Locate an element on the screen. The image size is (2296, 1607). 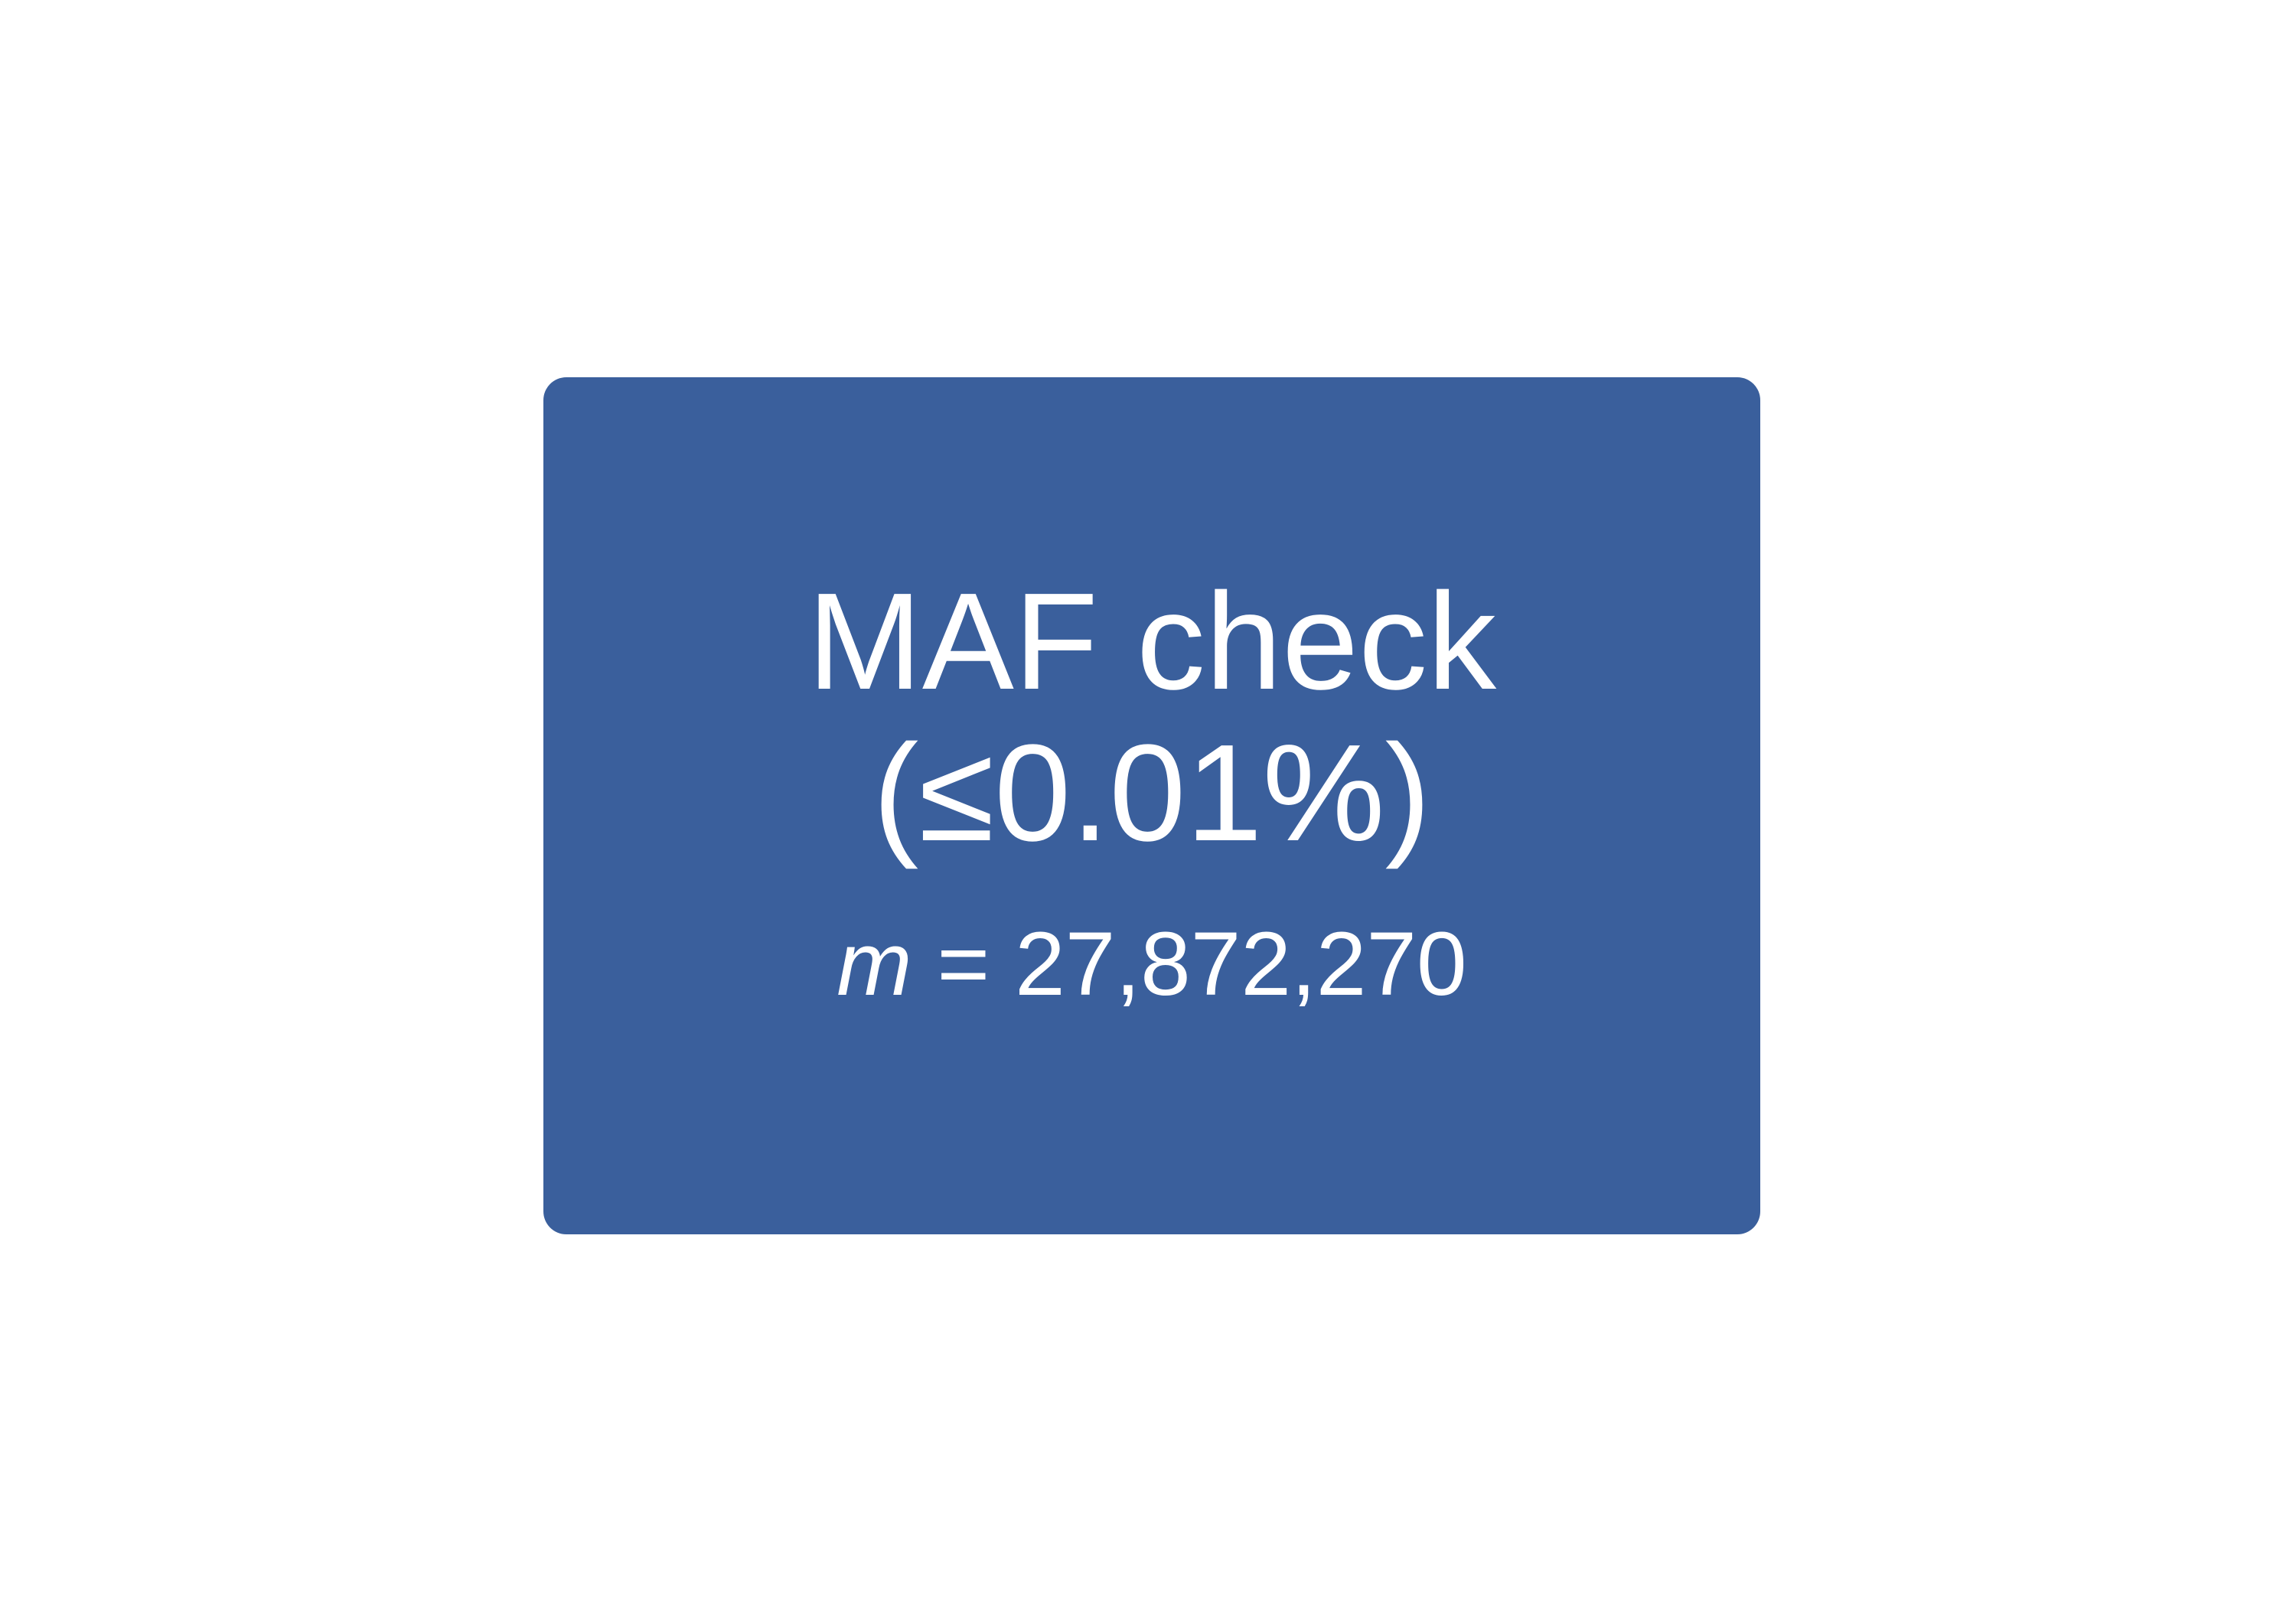
count-value: 27,872,270 is located at coordinates (1241, 964).